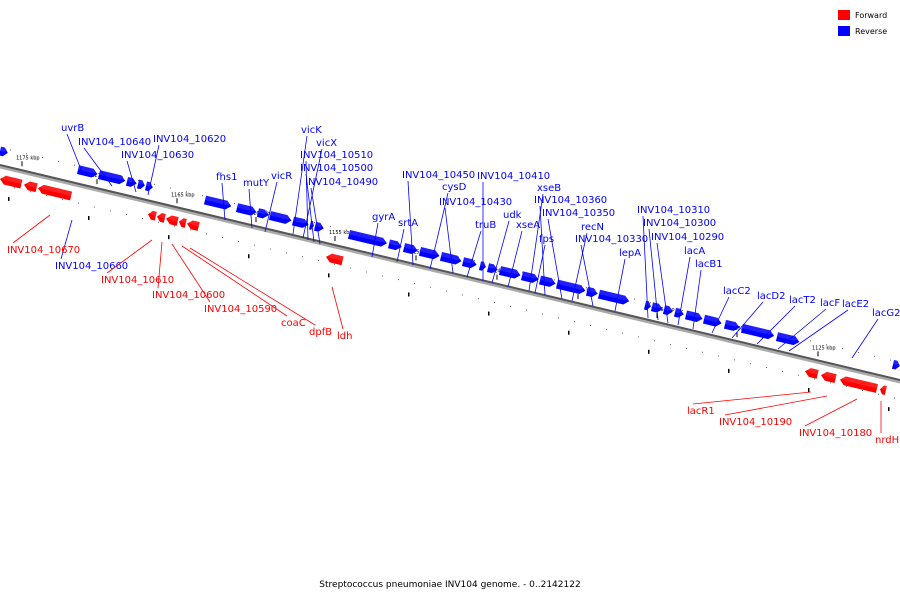 This screenshot has height=600, width=900. Describe the element at coordinates (454, 187) in the screenshot. I see `gene-label: cysD` at that location.